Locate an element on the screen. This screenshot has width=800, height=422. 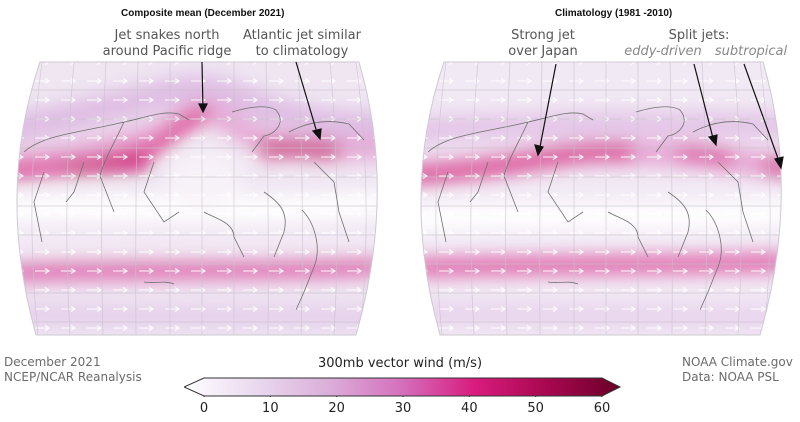
annotation-subtropical: subtropical is located at coordinates (751, 51).